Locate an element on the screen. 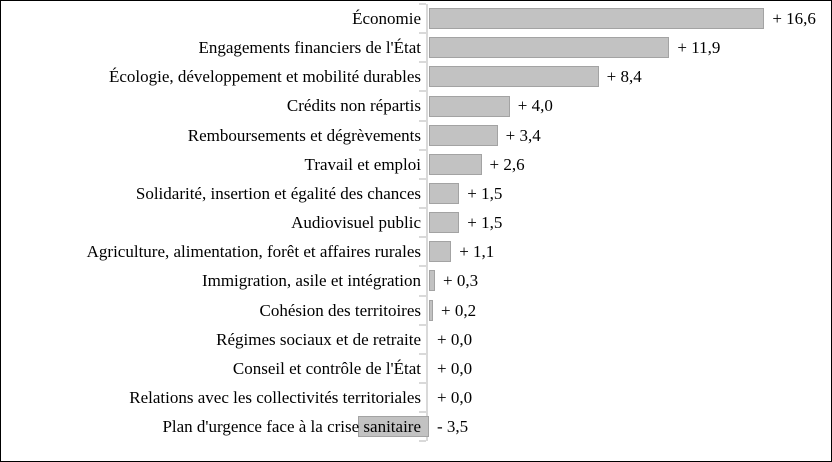  value-label: + 0,3 is located at coordinates (461, 281).